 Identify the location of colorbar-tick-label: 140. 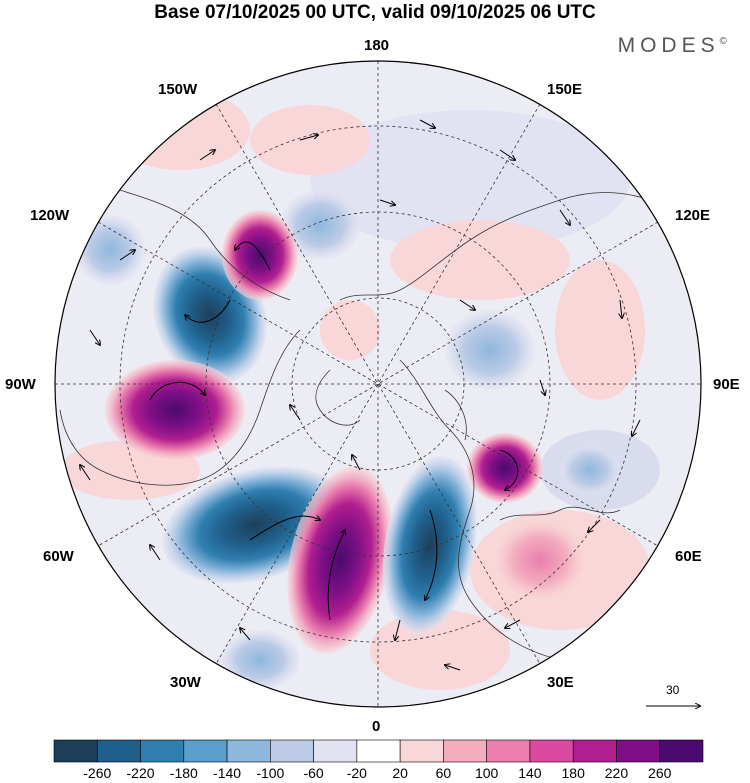
(530, 773).